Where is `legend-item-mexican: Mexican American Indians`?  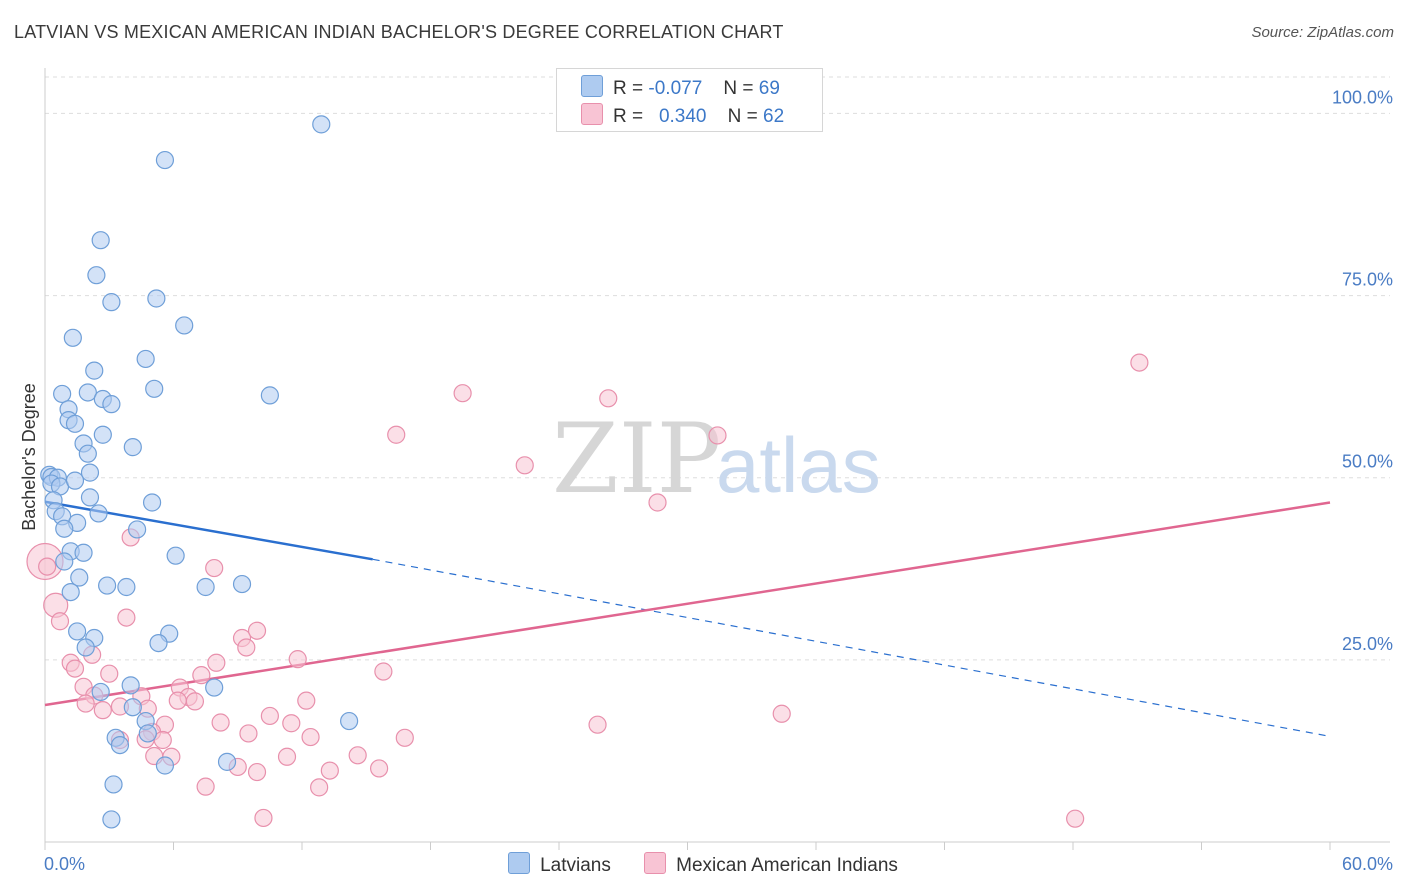
legend-item-mexican: Mexican American Indians is located at coordinates (771, 864).